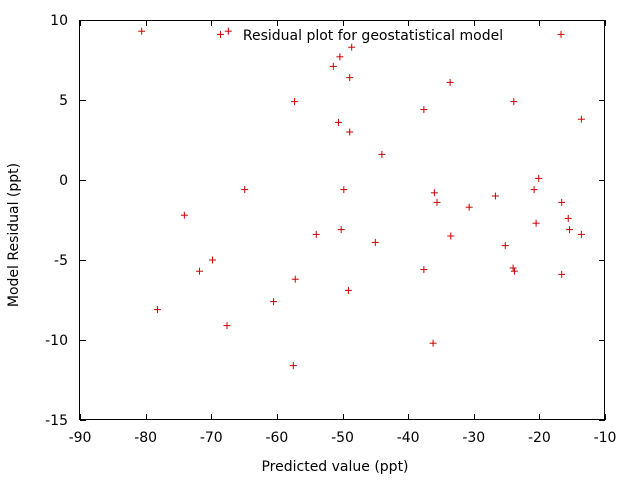 This screenshot has width=640, height=480. I want to click on x-axis-label: Predicted value (ppt), so click(334, 467).